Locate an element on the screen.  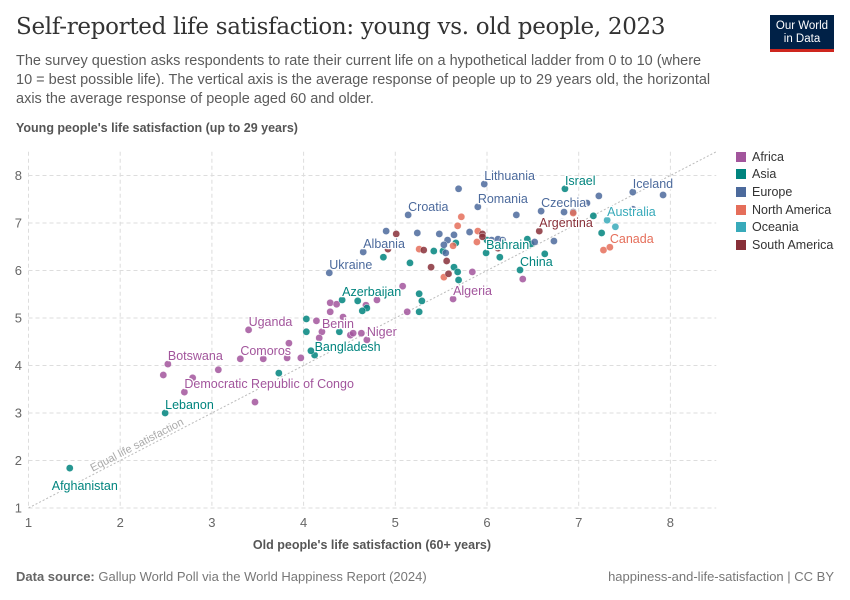
owid-logo: Our World in Data is located at coordinates (802, 33).